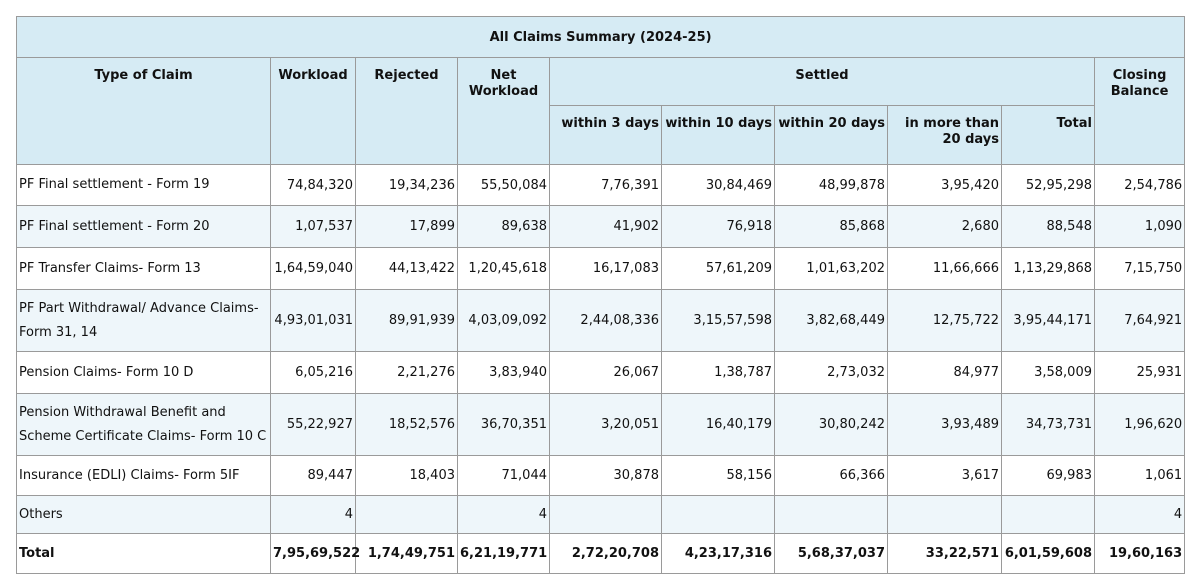 The width and height of the screenshot is (1200, 579). I want to click on cell-closing-balance: 4, so click(1139, 514).